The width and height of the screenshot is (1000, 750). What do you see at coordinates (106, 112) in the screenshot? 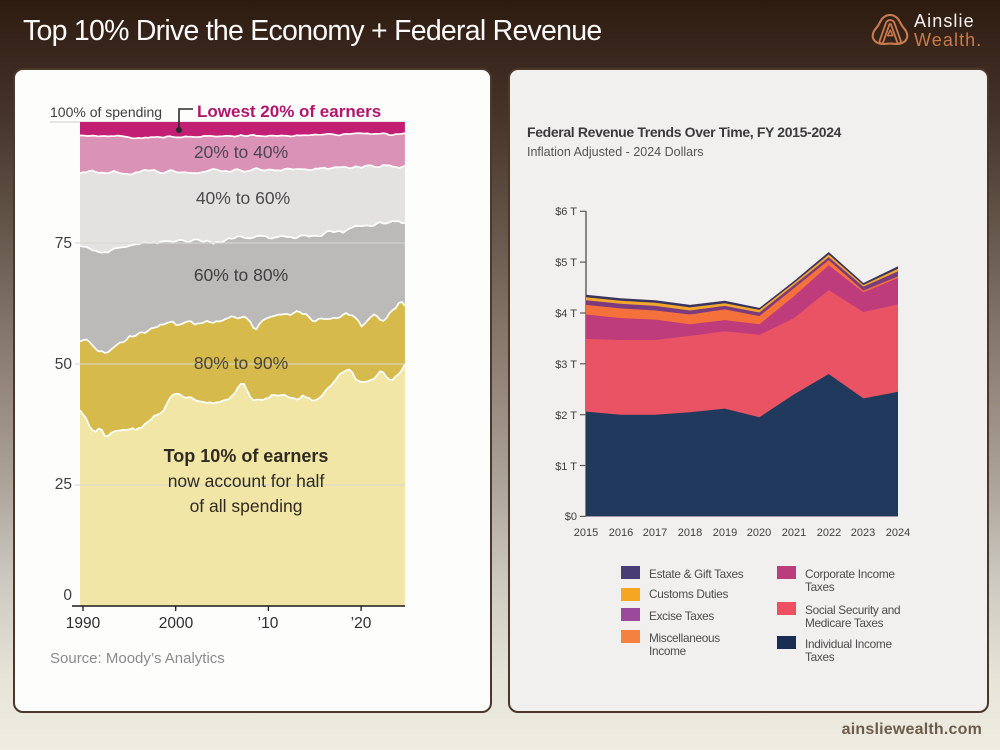
I see `svg-text: 100% of spending` at bounding box center [106, 112].